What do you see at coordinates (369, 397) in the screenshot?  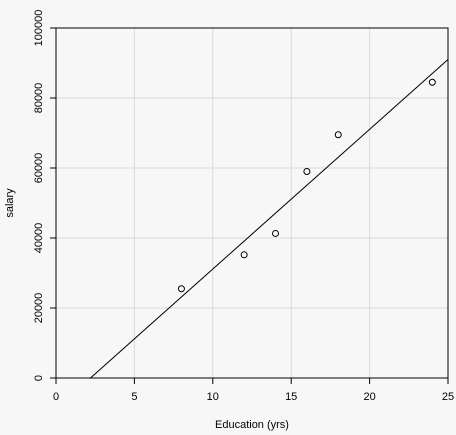 I see `x-tick-label: 20` at bounding box center [369, 397].